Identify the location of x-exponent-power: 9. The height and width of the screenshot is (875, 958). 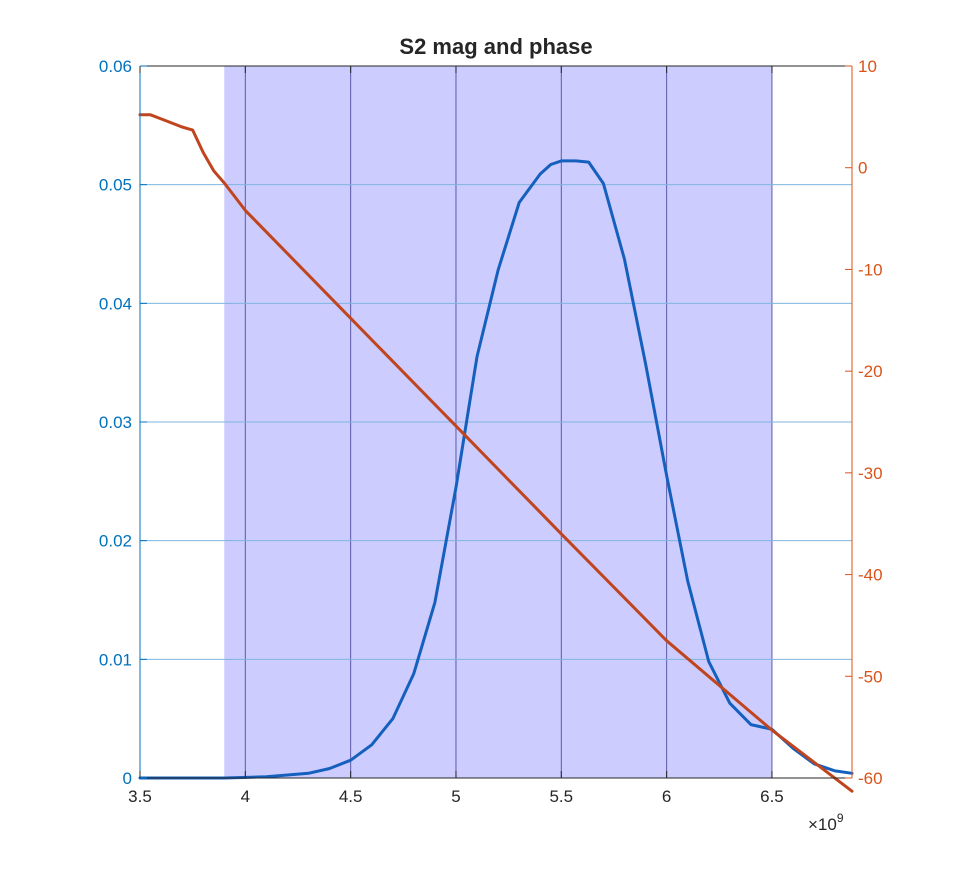
(840, 818).